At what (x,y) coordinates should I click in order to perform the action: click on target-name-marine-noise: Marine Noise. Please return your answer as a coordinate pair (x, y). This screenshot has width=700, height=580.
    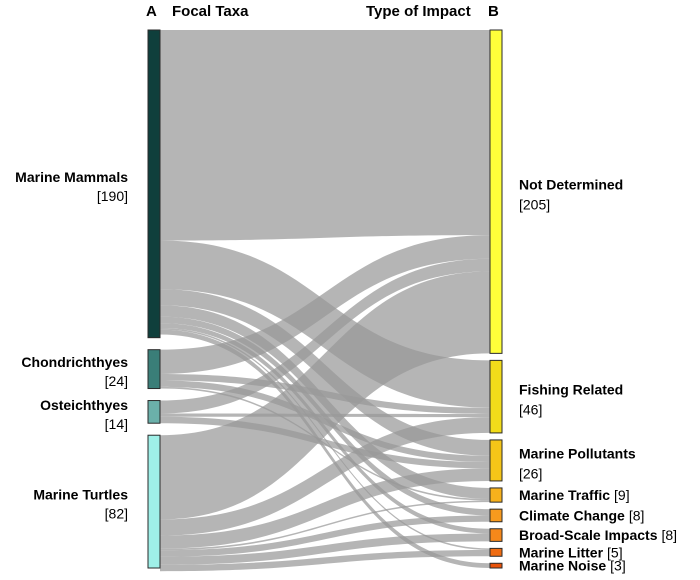
    Looking at the image, I should click on (562, 566).